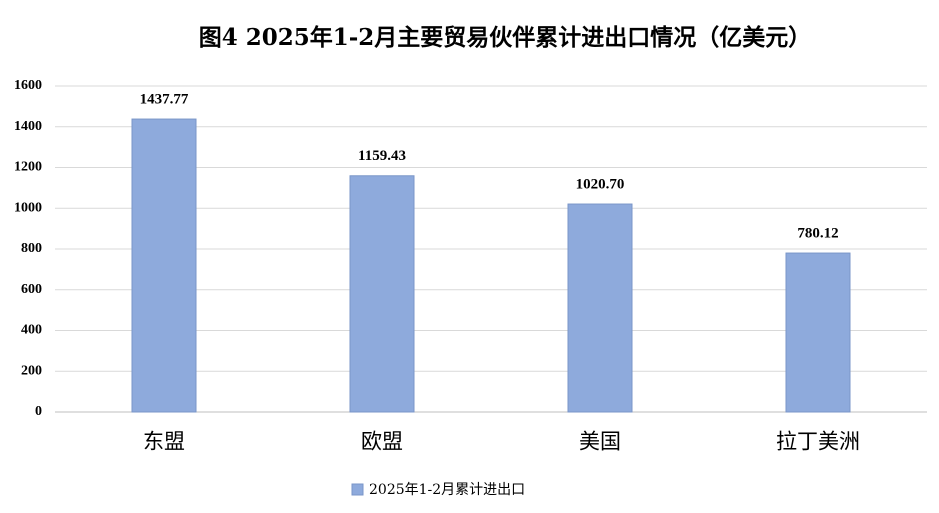 This screenshot has width=939, height=513. What do you see at coordinates (31, 370) in the screenshot?
I see `y-tick-label: 200` at bounding box center [31, 370].